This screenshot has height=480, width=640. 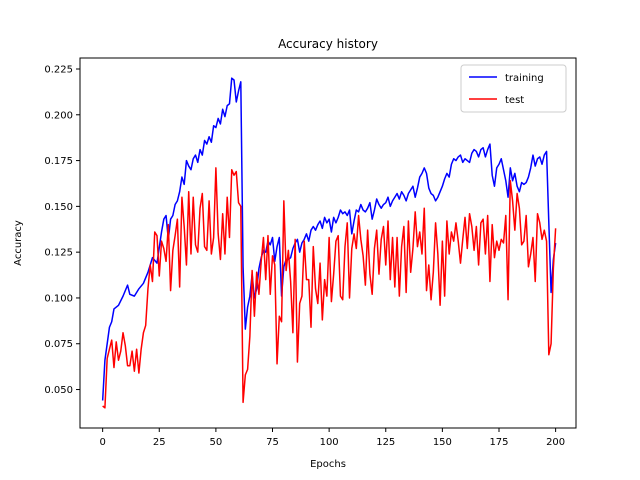 What do you see at coordinates (58, 207) in the screenshot?
I see `y-tick-label: 0.150` at bounding box center [58, 207].